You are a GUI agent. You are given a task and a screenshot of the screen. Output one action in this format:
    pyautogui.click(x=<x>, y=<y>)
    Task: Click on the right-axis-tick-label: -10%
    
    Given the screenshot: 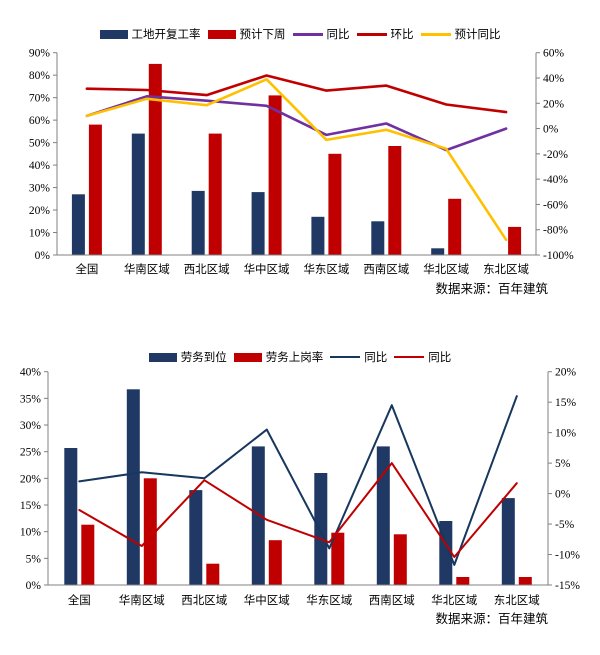 What is the action you would take?
    pyautogui.click(x=567, y=556)
    